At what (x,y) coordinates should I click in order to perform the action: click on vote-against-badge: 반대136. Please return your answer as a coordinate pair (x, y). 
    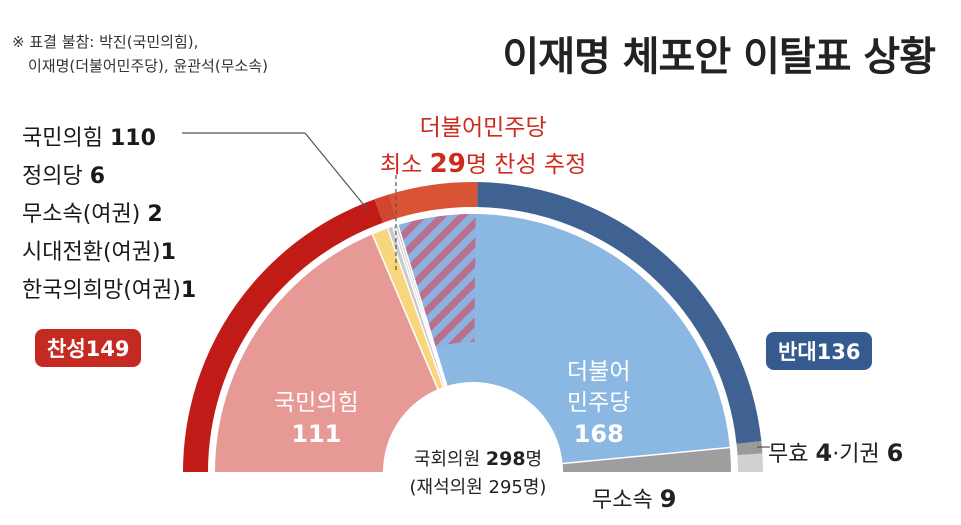
    Looking at the image, I should click on (819, 351).